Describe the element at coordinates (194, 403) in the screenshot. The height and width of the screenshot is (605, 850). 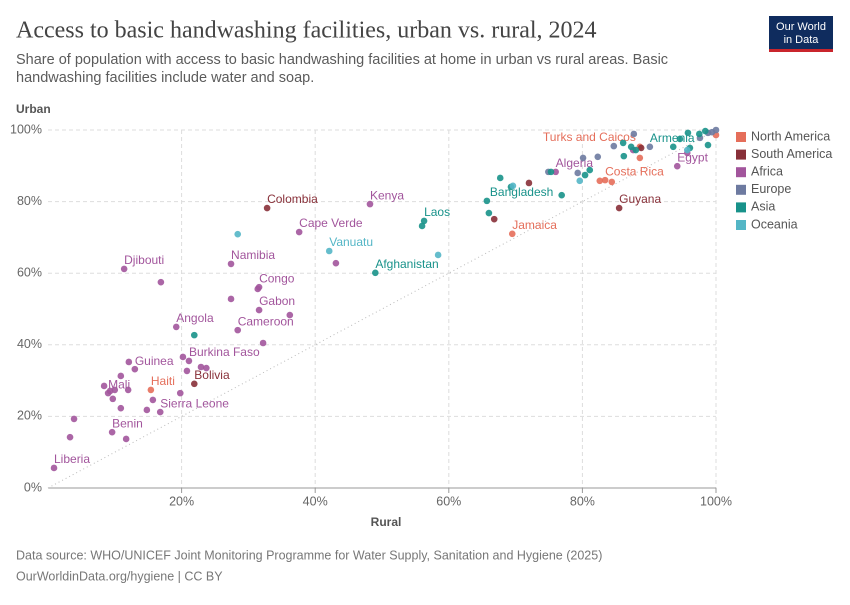
I see `point-label: Sierra Leone` at that location.